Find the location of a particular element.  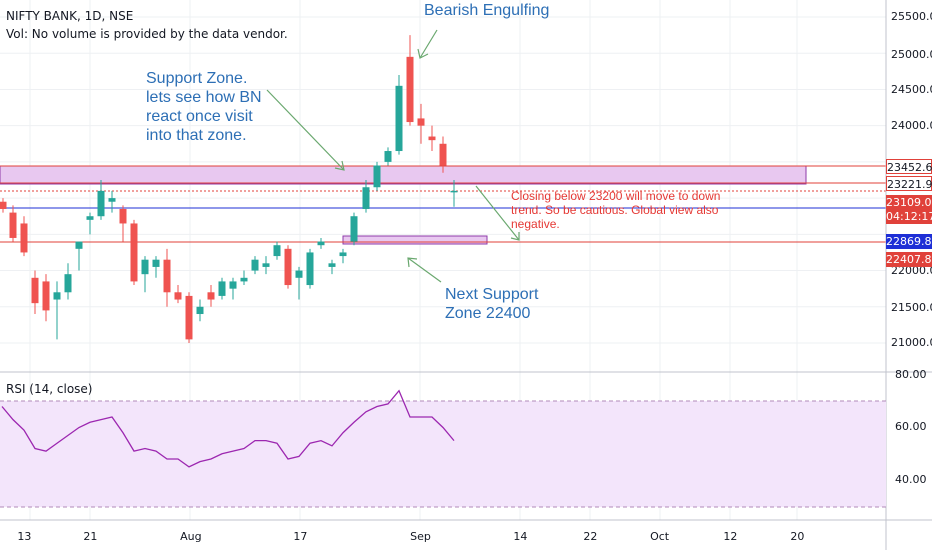

rsi-tick-label: 80.00 is located at coordinates (911, 374).